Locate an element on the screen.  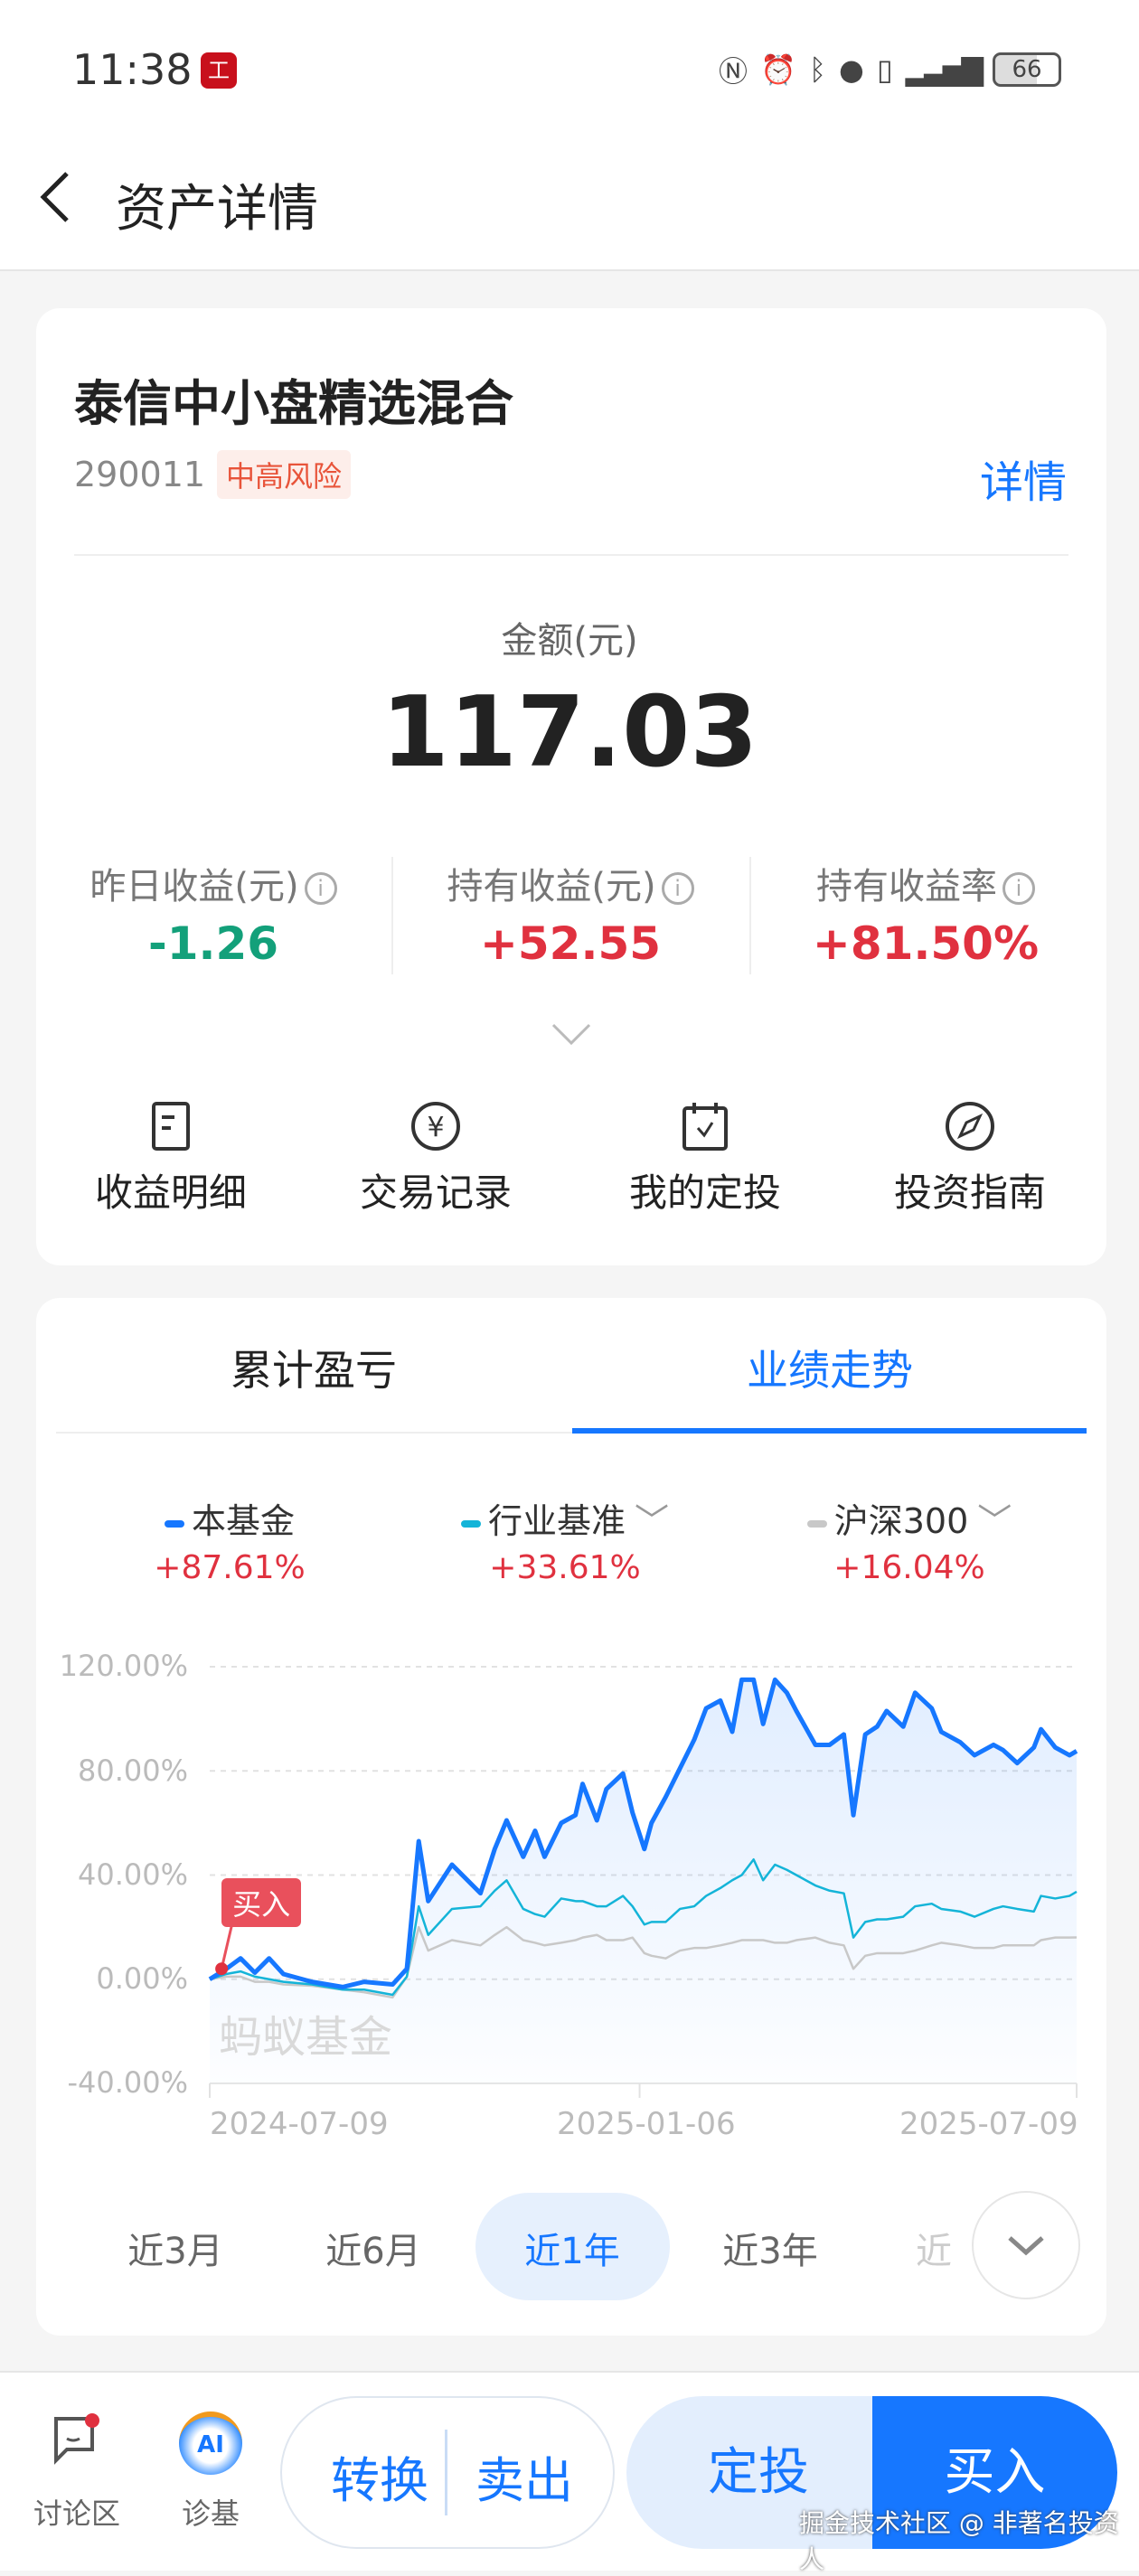
action-invest-guide: 投资指南 is located at coordinates (969, 1193).